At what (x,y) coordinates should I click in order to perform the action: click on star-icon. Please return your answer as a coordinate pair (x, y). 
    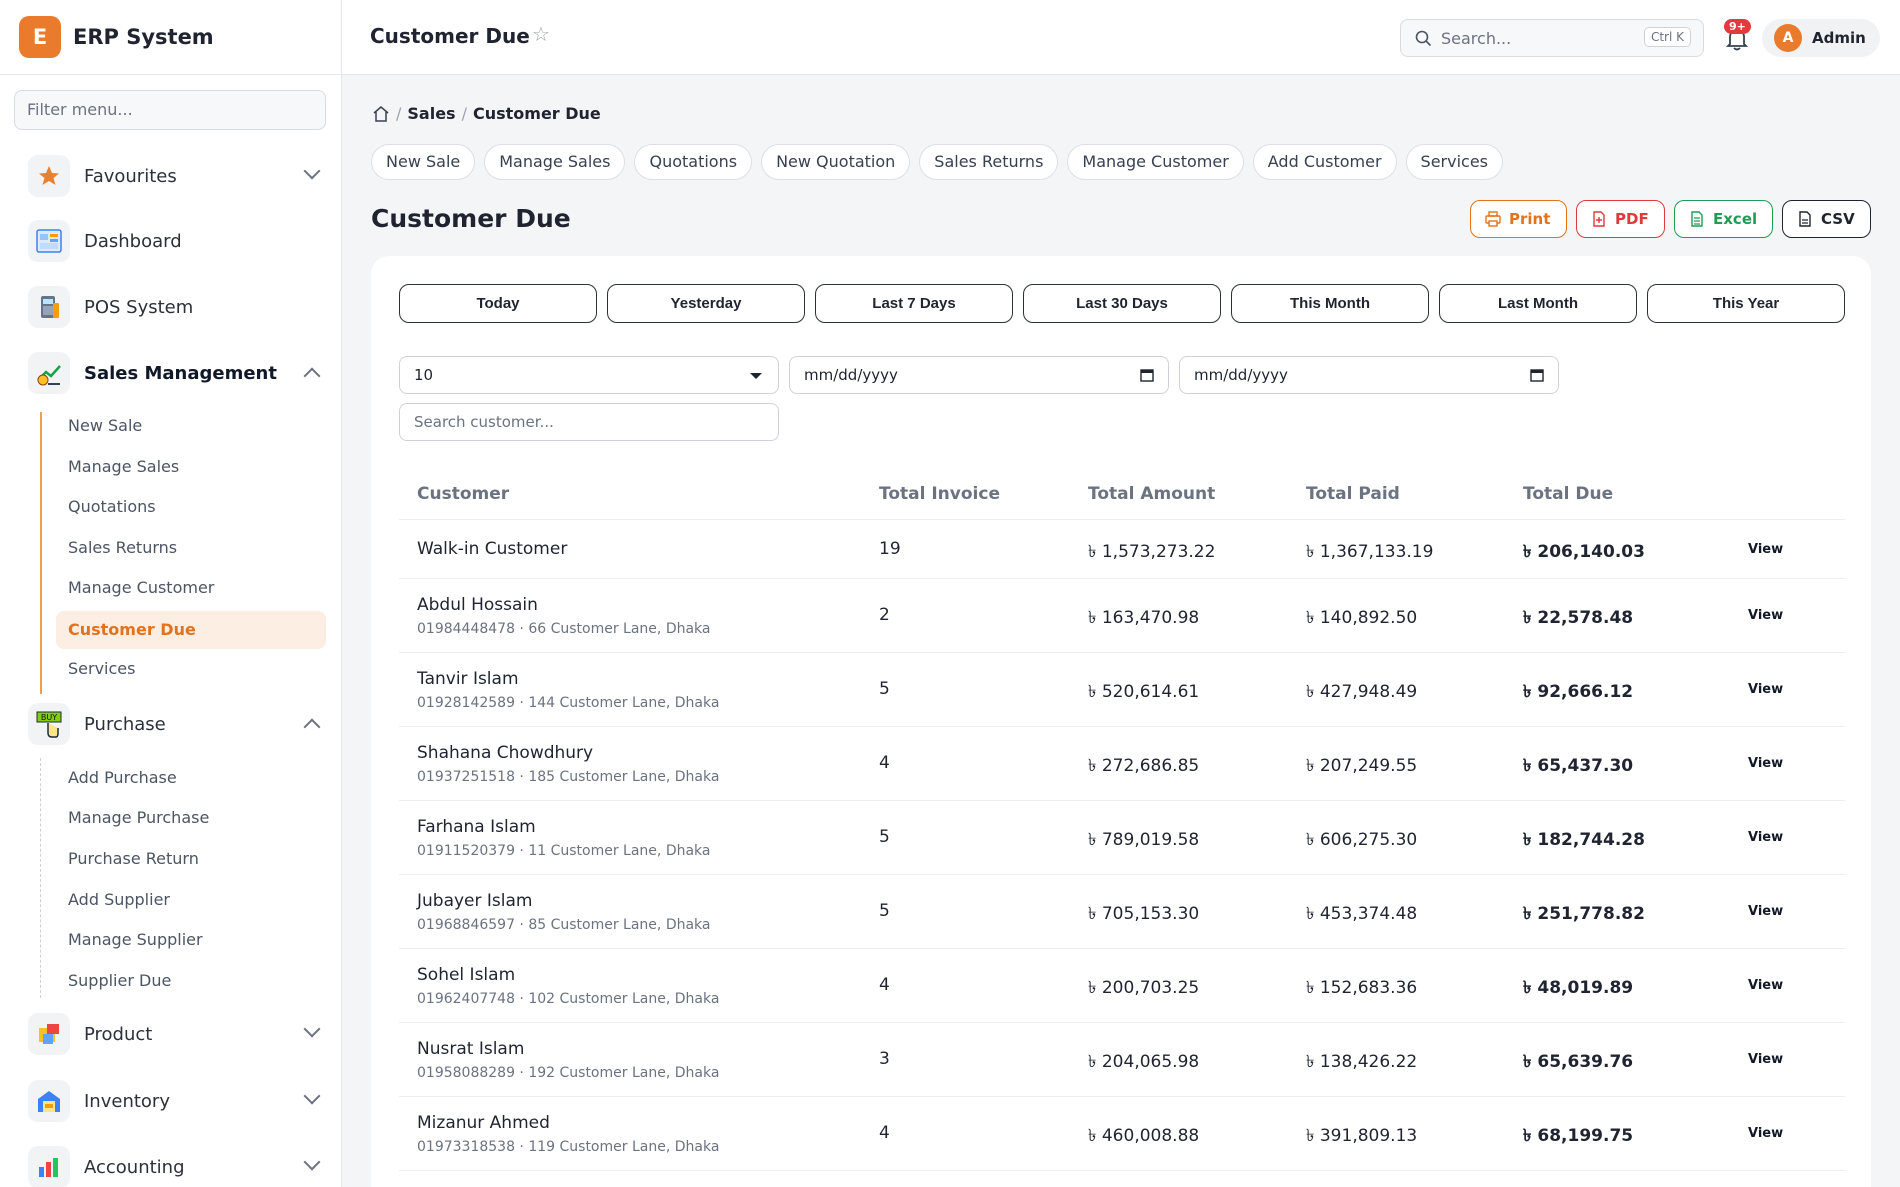
    Looking at the image, I should click on (49, 176).